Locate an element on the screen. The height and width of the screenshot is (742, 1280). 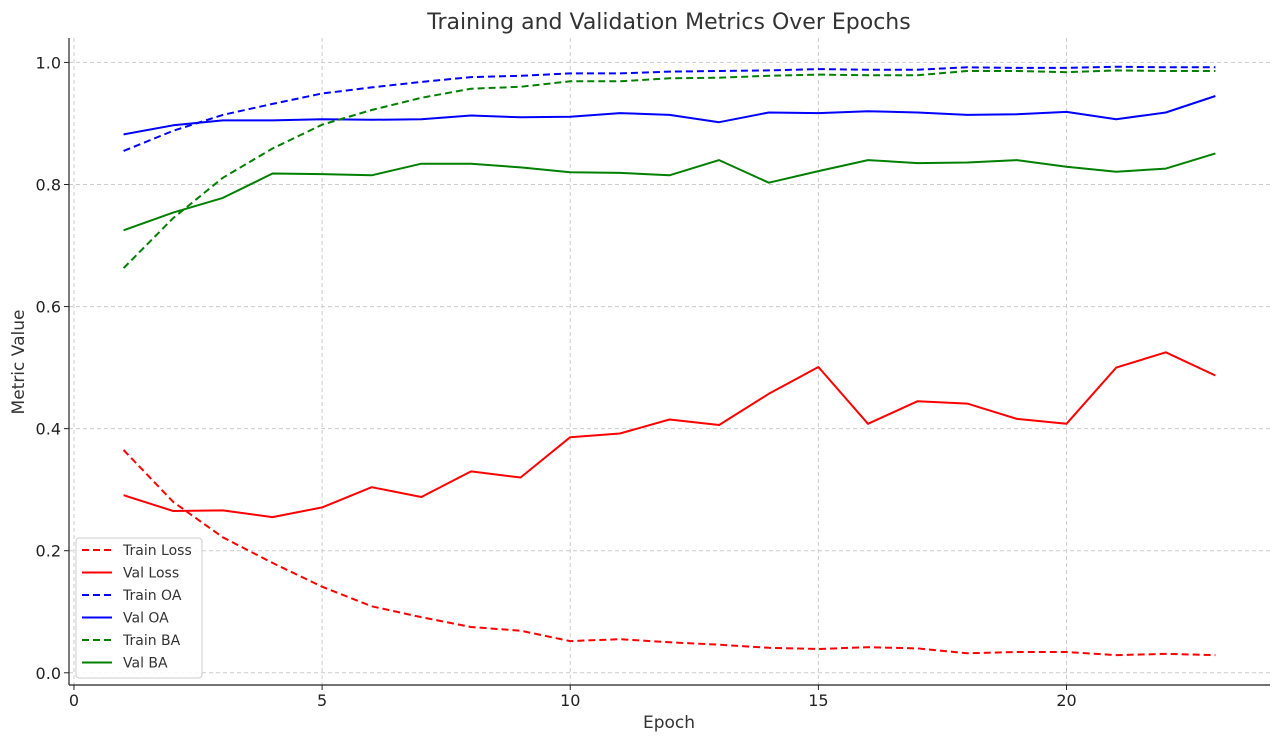
series-line-train-oa is located at coordinates (669, 108).